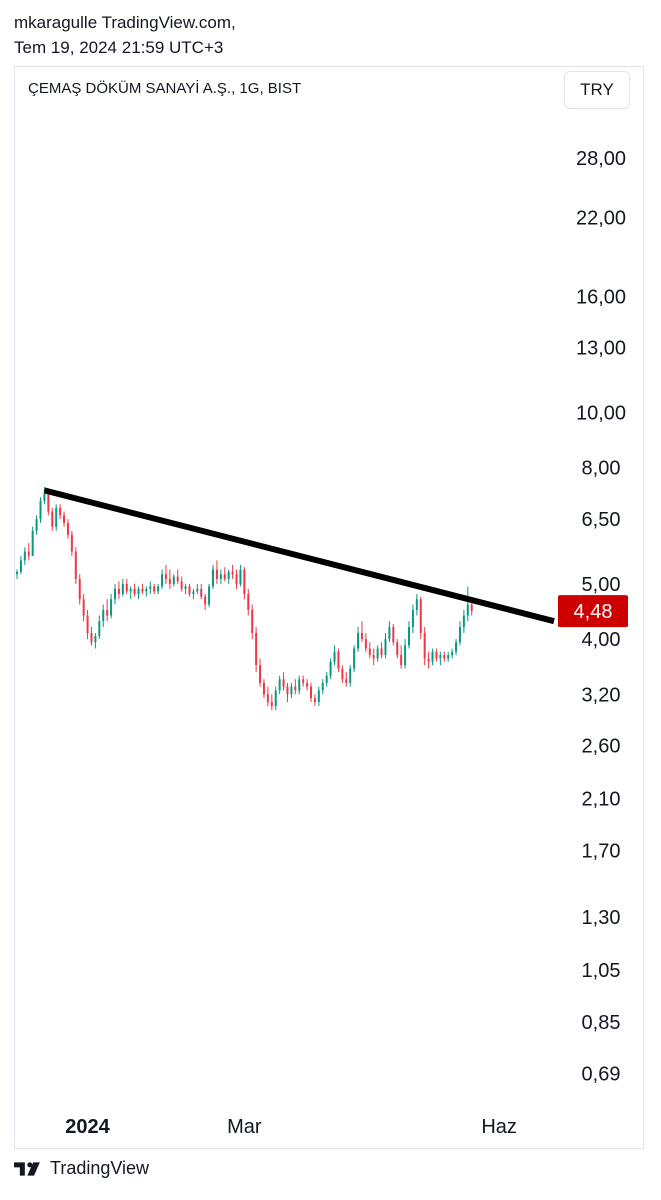 This screenshot has width=661, height=1200. Describe the element at coordinates (81, 1168) in the screenshot. I see `footer-brand: TradingView` at that location.